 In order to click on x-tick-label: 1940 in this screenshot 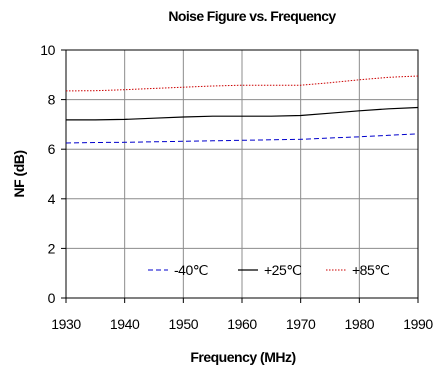, I will do `click(125, 324)`.